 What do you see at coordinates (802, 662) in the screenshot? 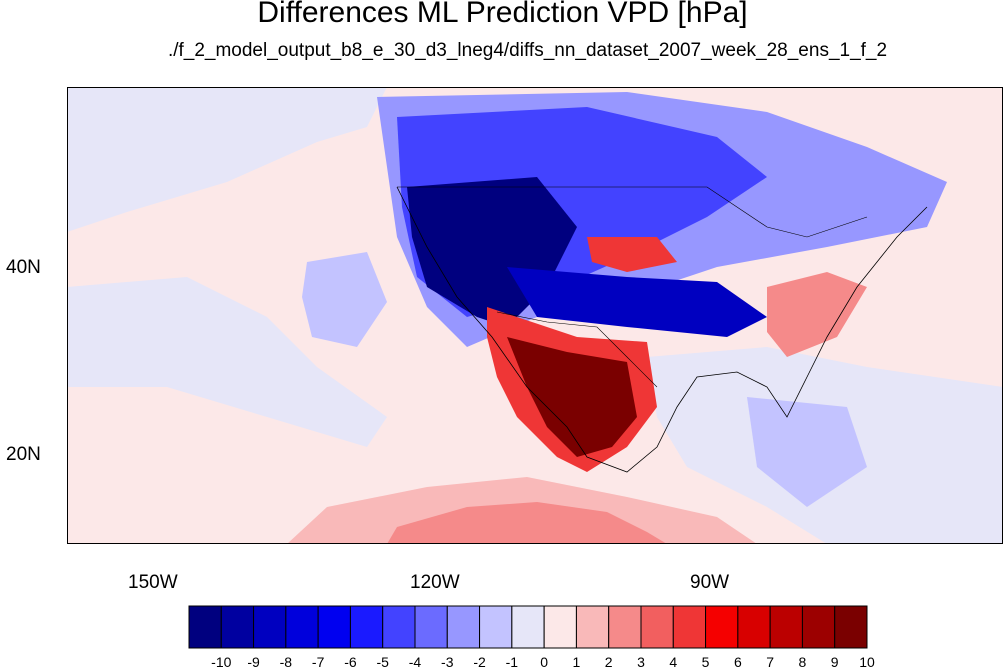
I see `colorbar-tick-label: 8` at bounding box center [802, 662].